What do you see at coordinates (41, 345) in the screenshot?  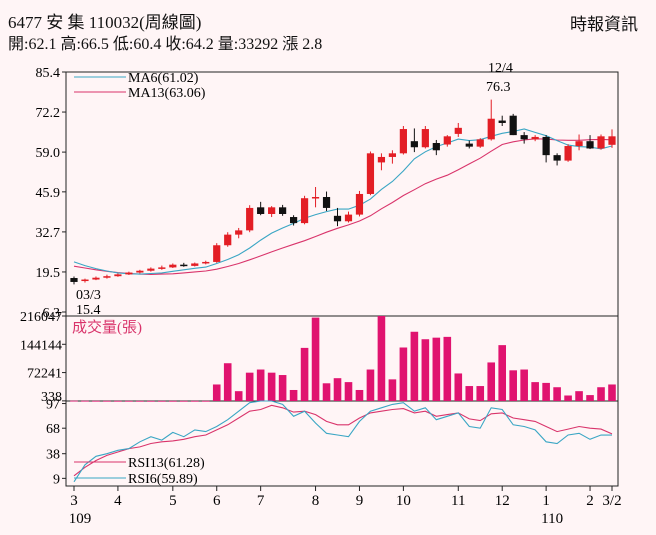 I see `volume-tick-label: 144144` at bounding box center [41, 345].